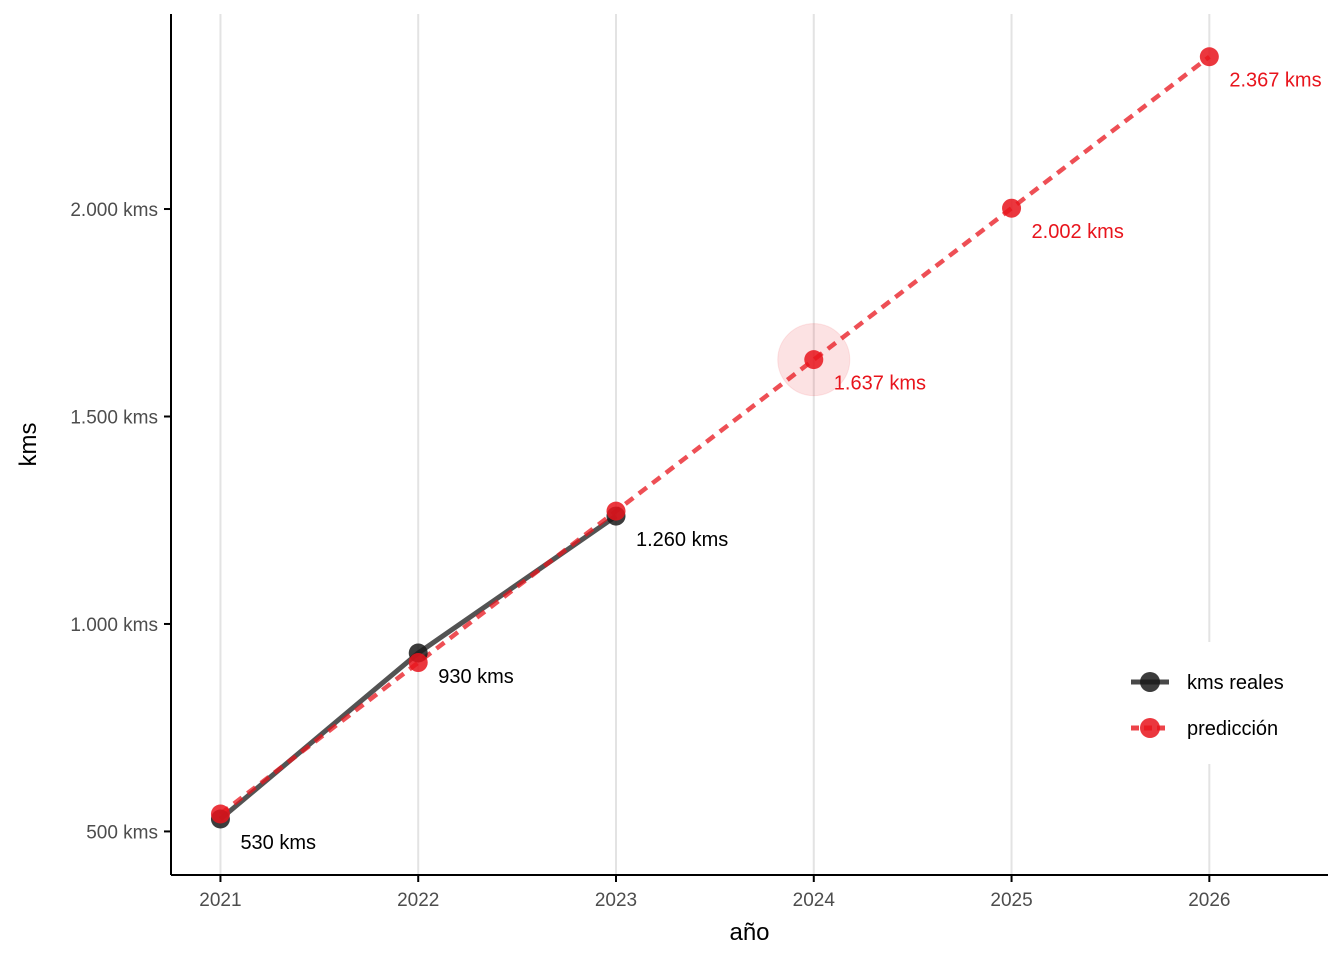 This screenshot has height=960, width=1344. What do you see at coordinates (418, 900) in the screenshot?
I see `x-tick-label: 2022` at bounding box center [418, 900].